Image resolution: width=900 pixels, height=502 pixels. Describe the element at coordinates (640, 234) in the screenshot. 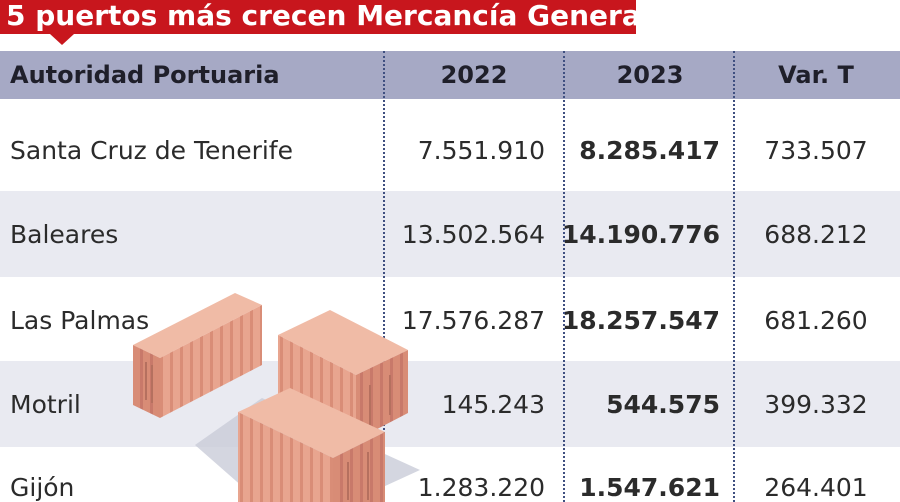

I see `cell-2023: 14.190.776` at that location.